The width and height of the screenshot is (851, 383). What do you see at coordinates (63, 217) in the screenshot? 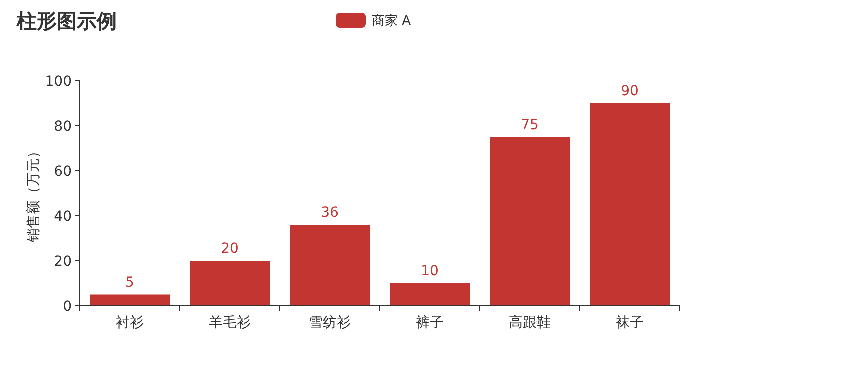
I see `y-tick-label: 40` at bounding box center [63, 217].